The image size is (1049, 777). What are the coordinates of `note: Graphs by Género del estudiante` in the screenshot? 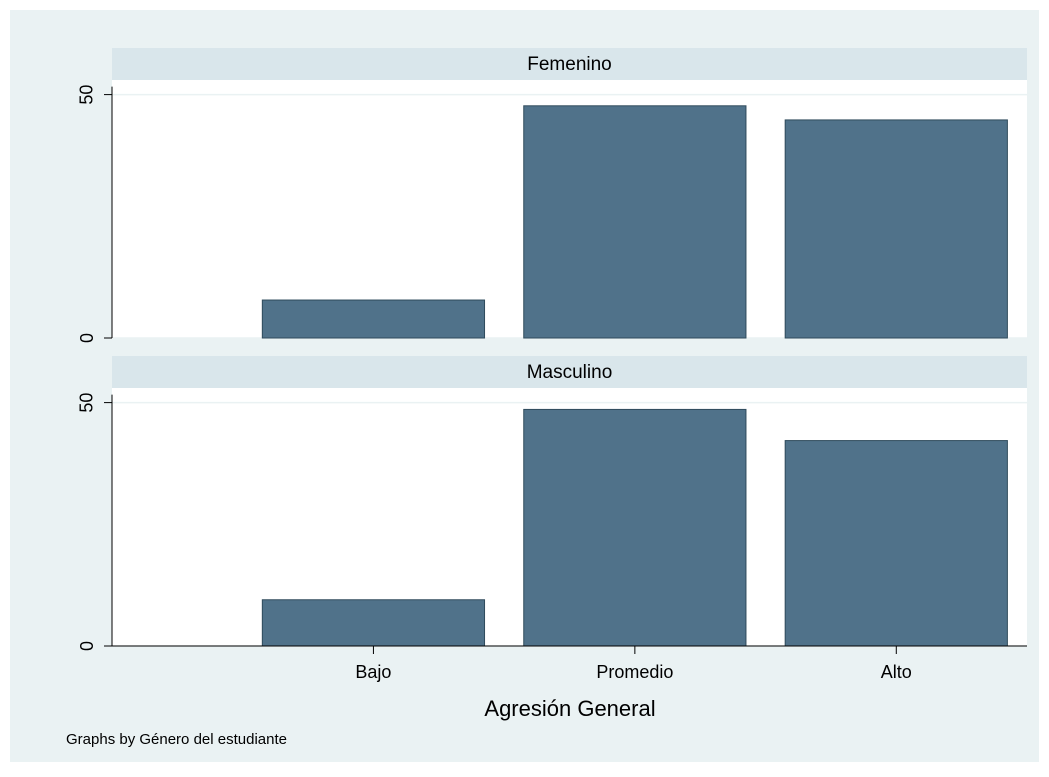 It's located at (176, 739).